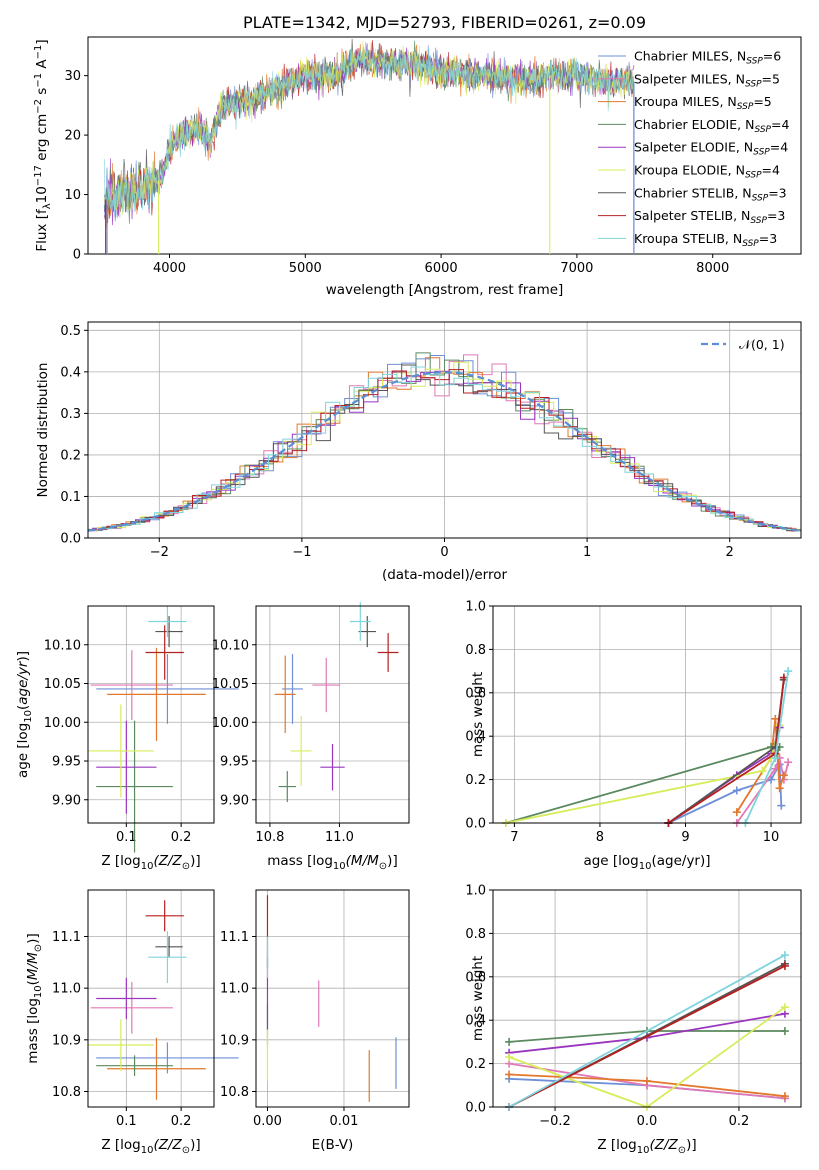 The width and height of the screenshot is (819, 1170). What do you see at coordinates (42, 230) in the screenshot?
I see `y-axis-label-part: Flux [f` at bounding box center [42, 230].